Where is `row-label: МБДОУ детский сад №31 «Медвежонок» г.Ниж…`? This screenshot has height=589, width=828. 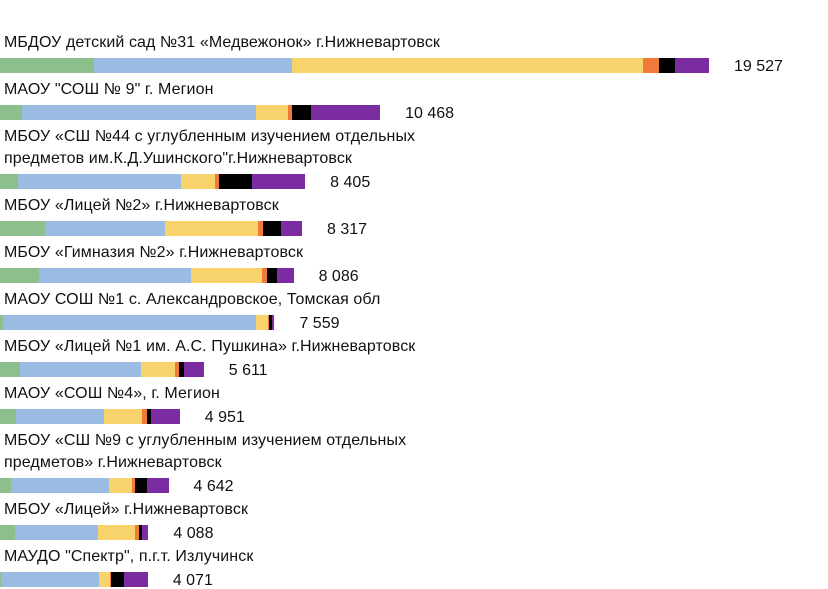
row-label: МБДОУ детский сад №31 «Медвежонок» г.Ниж… is located at coordinates (222, 42).